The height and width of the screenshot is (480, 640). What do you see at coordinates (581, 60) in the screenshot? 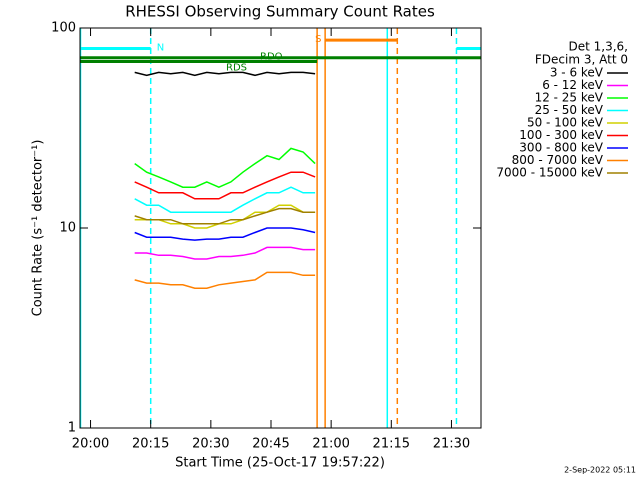
I see `legend-header: FDecim 3, Att 0` at bounding box center [581, 60].